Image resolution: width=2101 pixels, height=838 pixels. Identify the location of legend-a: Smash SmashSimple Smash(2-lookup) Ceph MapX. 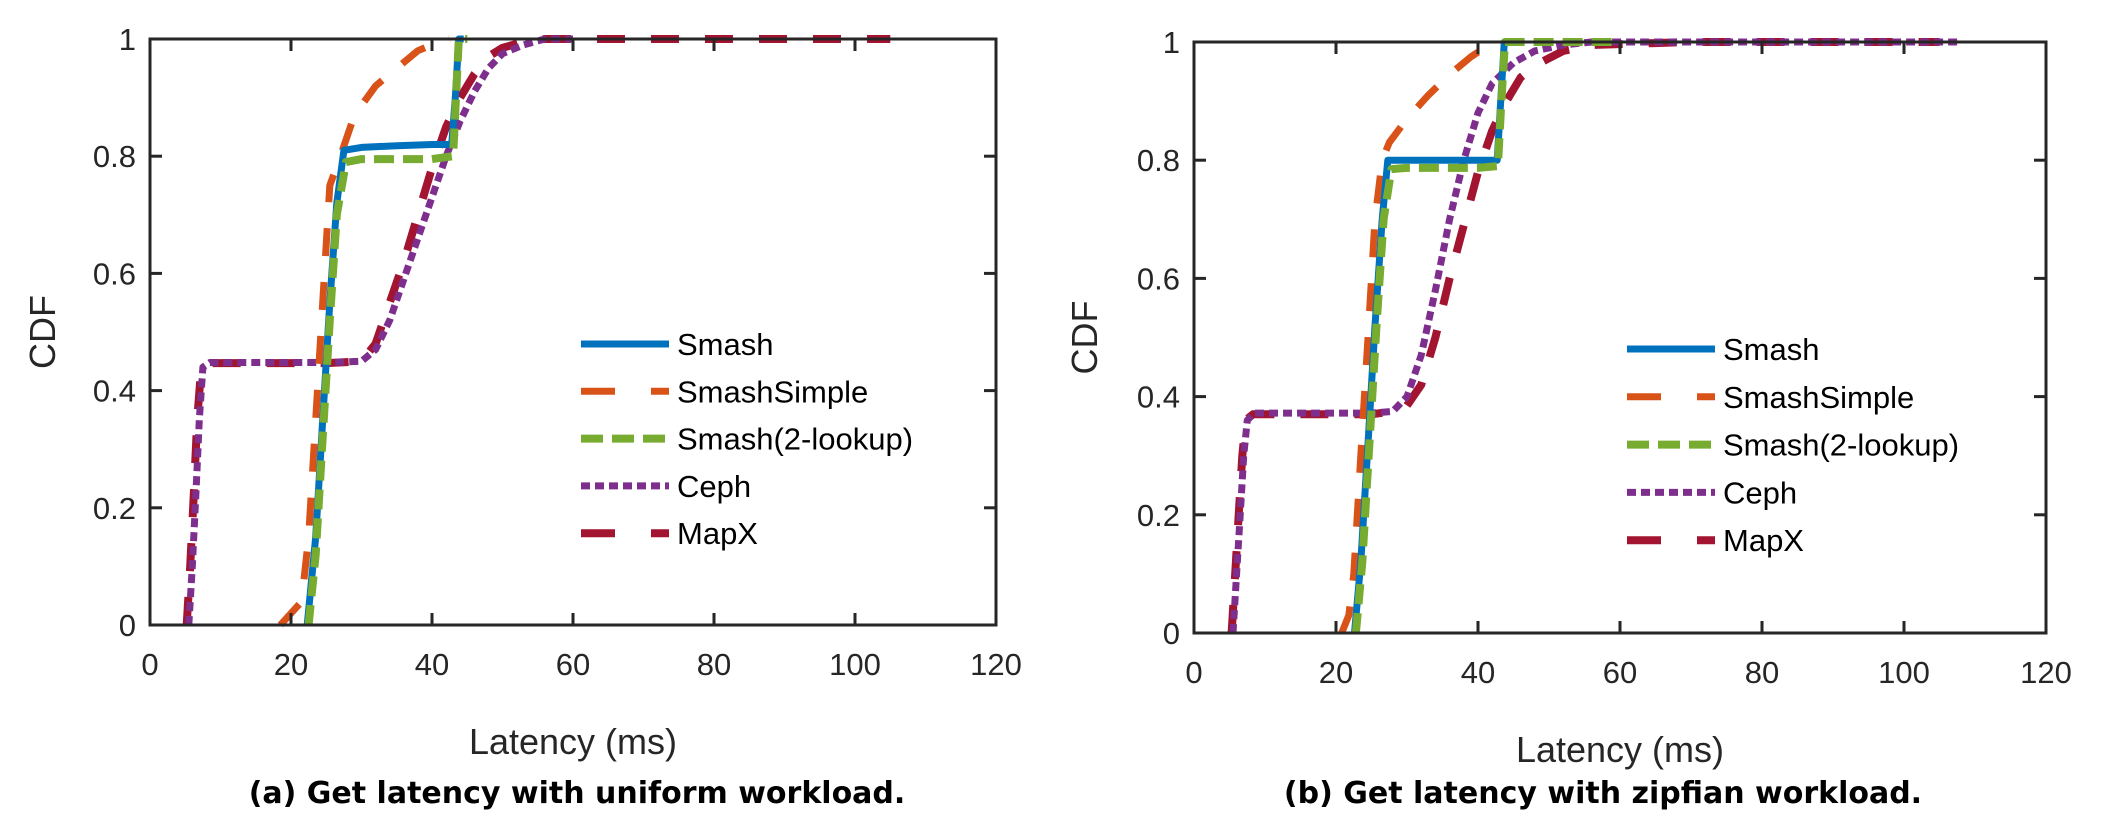
(747, 439).